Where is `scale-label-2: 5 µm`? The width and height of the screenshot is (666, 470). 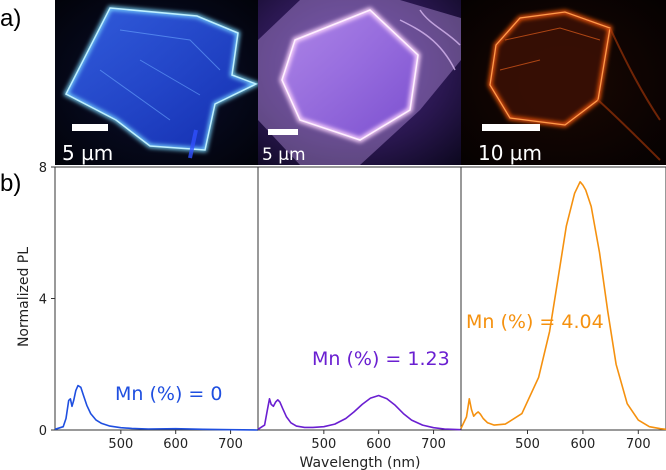 scale-label-2: 5 µm is located at coordinates (284, 155).